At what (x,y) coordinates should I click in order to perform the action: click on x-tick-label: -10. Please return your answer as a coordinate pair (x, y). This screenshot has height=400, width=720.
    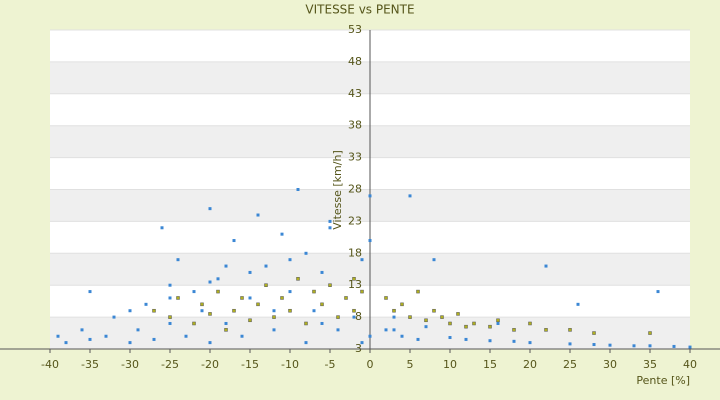
    Looking at the image, I should click on (290, 364).